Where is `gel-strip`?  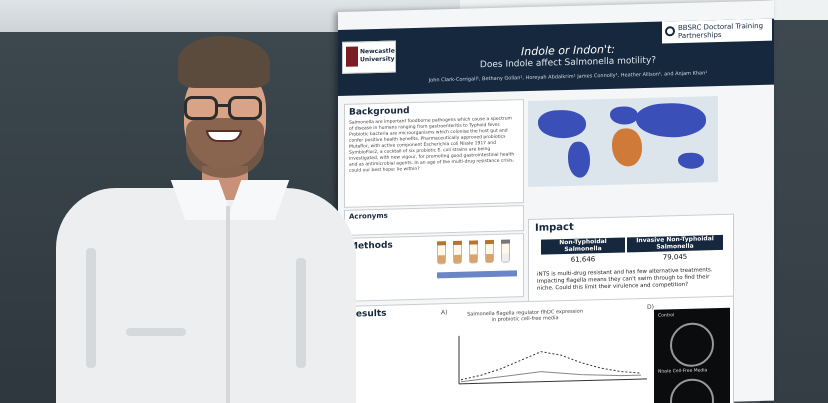
gel-strip is located at coordinates (477, 274).